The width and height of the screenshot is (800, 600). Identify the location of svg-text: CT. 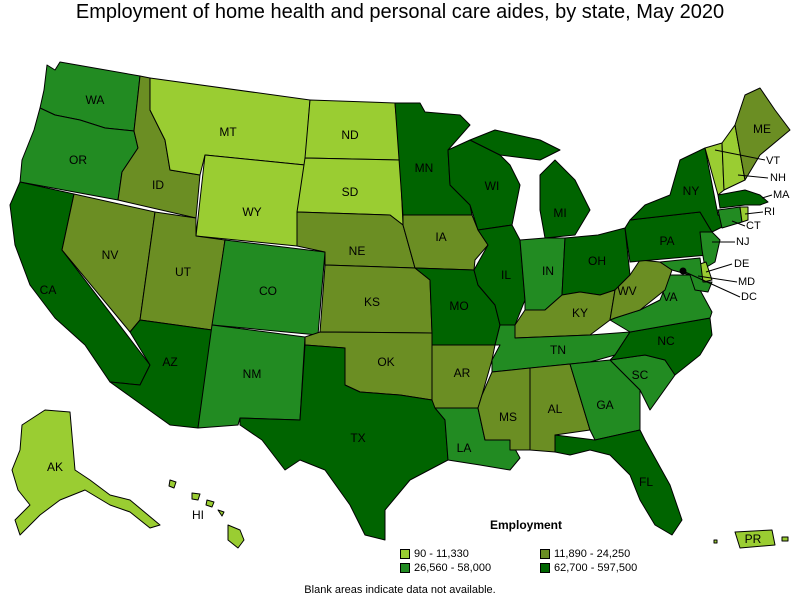
(753, 226).